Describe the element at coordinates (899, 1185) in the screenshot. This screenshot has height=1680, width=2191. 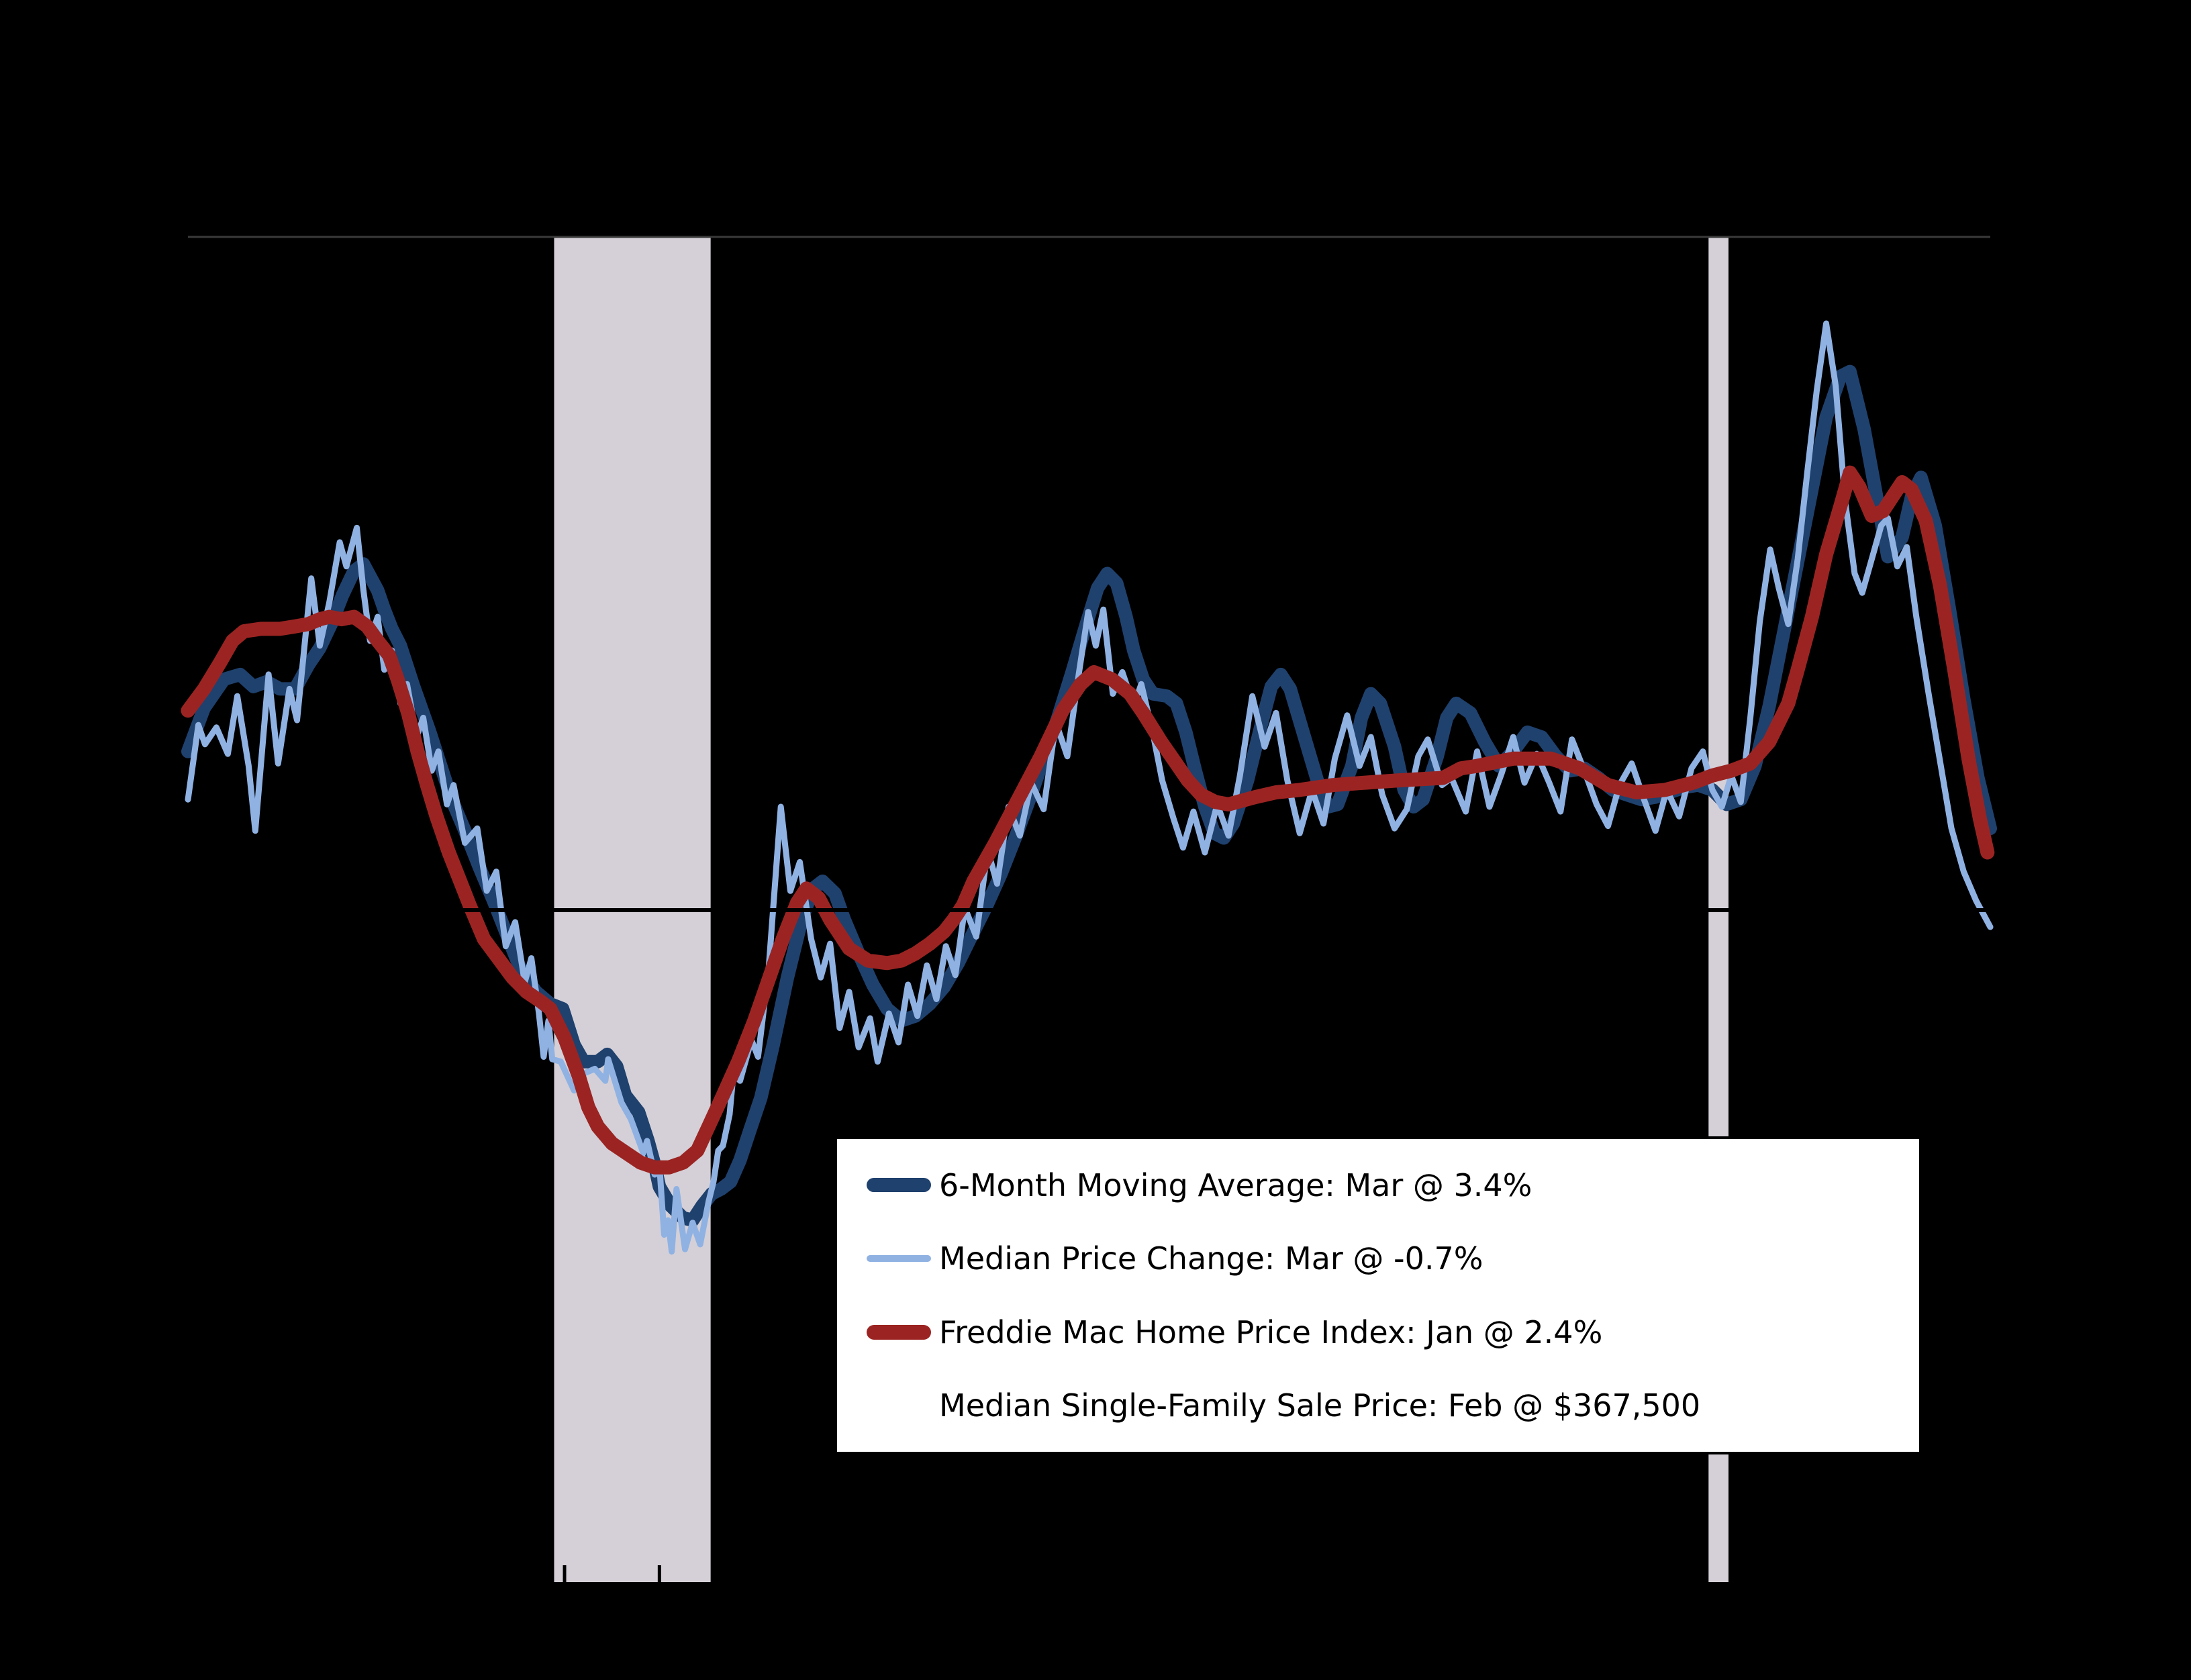
I see `legend-line-swatch-navy` at that location.